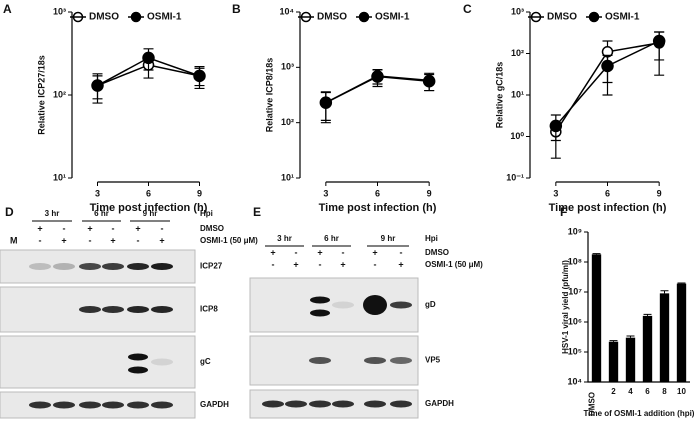  I want to click on blot-label: gD, so click(430, 304).